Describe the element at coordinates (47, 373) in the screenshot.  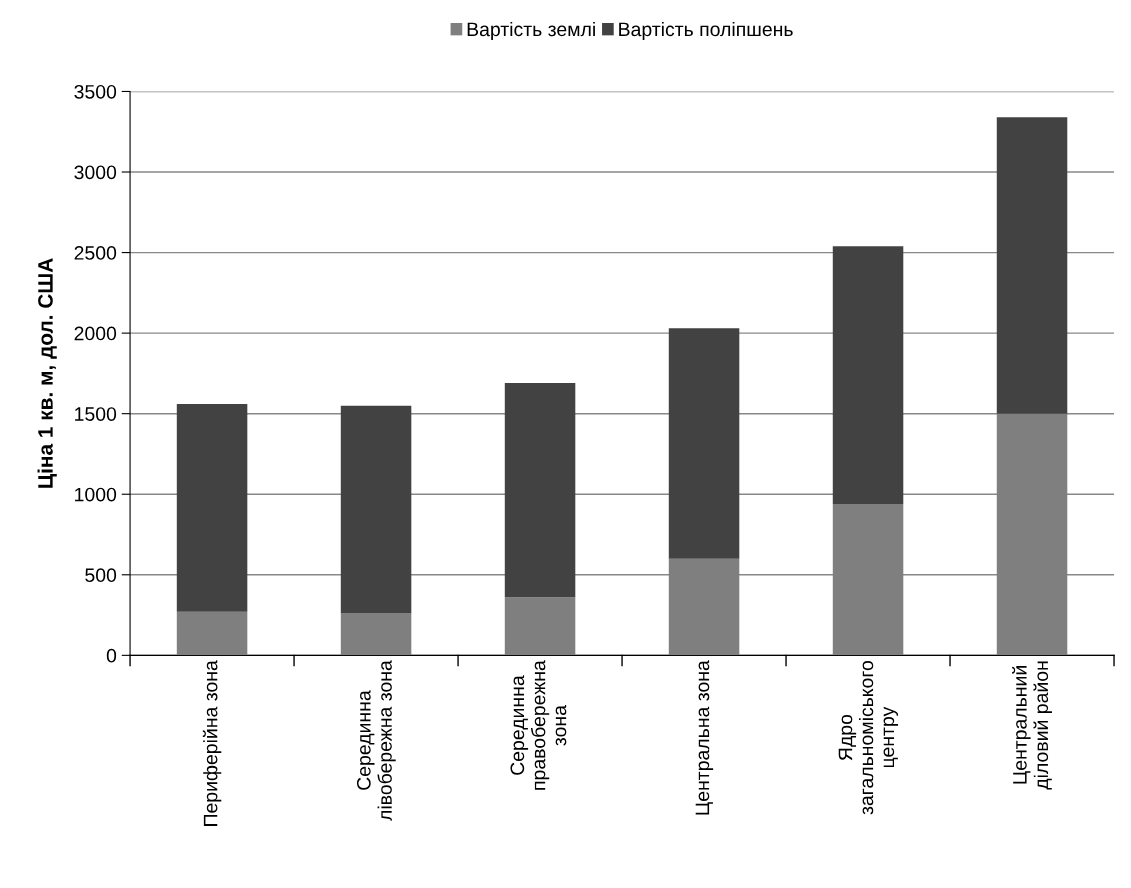
I see `y-axis-title: Ціна 1 кв. м, дол. США` at that location.